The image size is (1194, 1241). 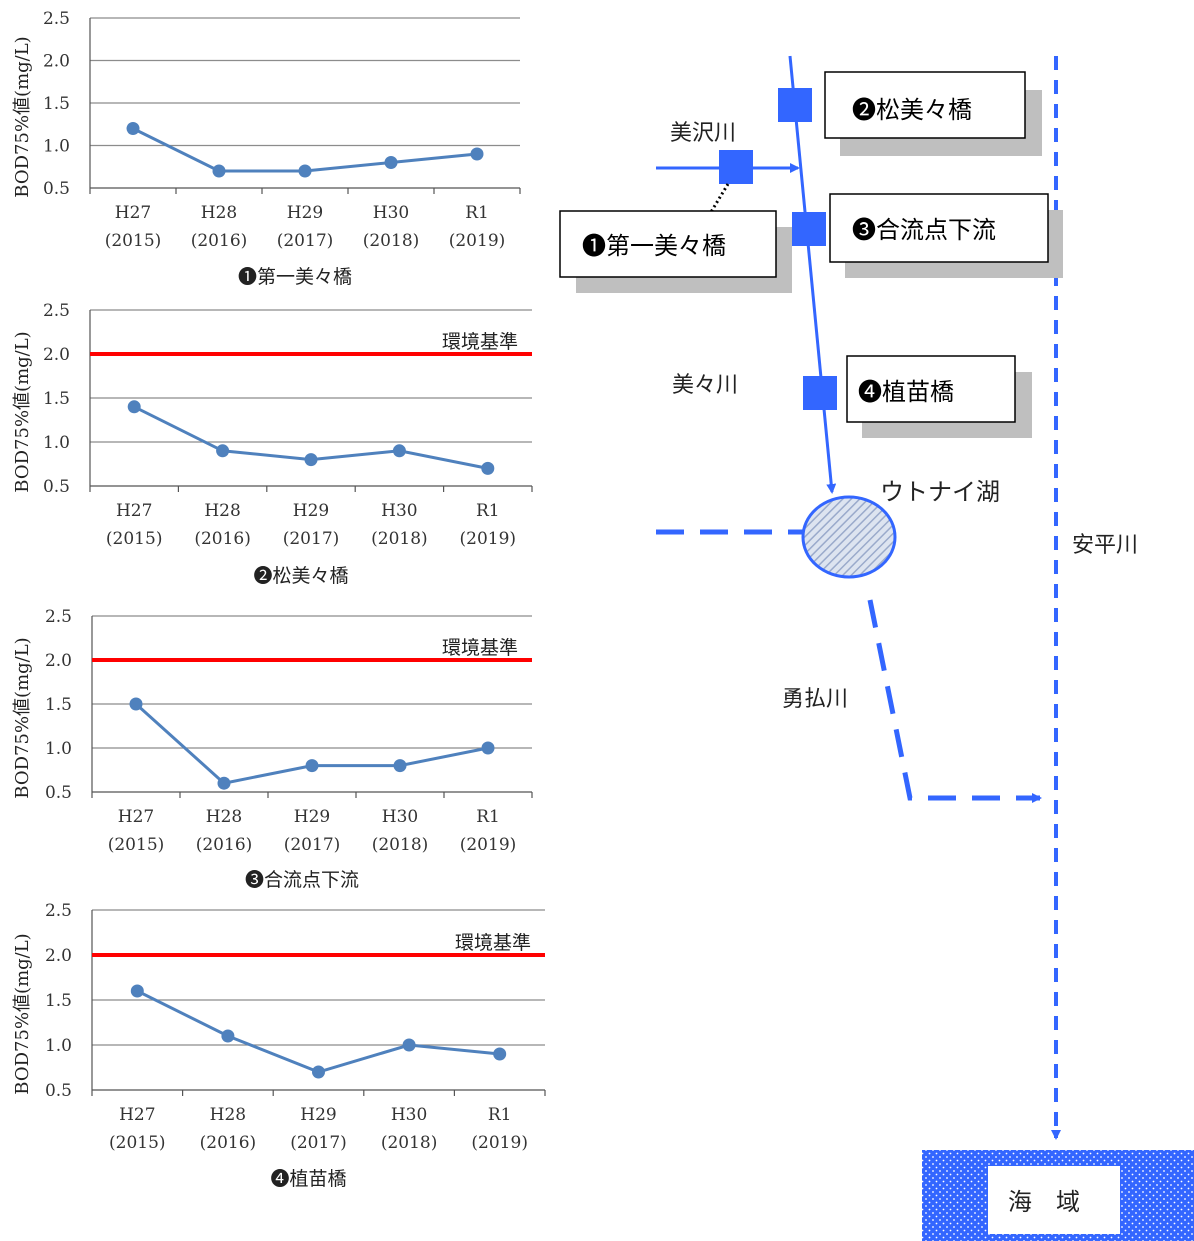 What do you see at coordinates (308, 1179) in the screenshot?
I see `chart-caption: ❹植苗橋` at bounding box center [308, 1179].